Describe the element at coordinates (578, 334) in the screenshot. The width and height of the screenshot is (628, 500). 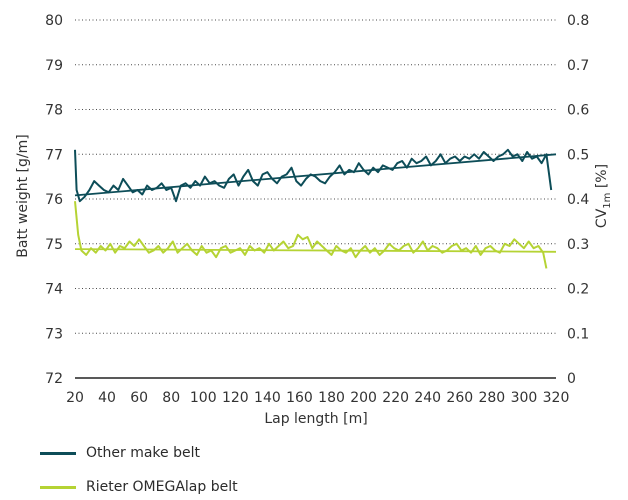
I see `y2-tick-label: 0.1` at that location.